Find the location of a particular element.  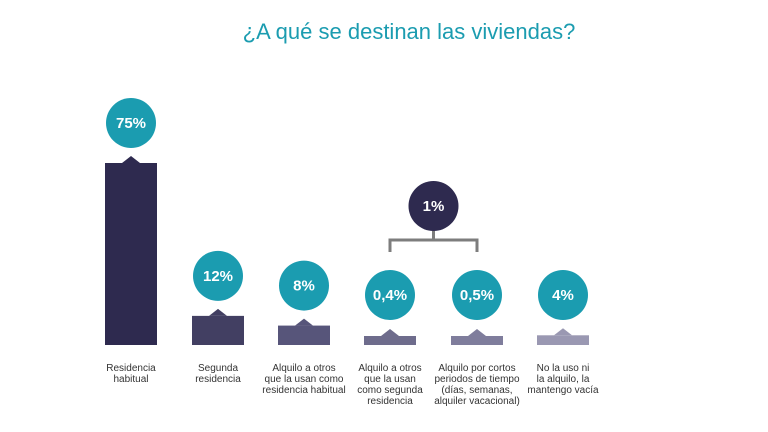

category-label-1: Residencia habitual is located at coordinates (131, 374).